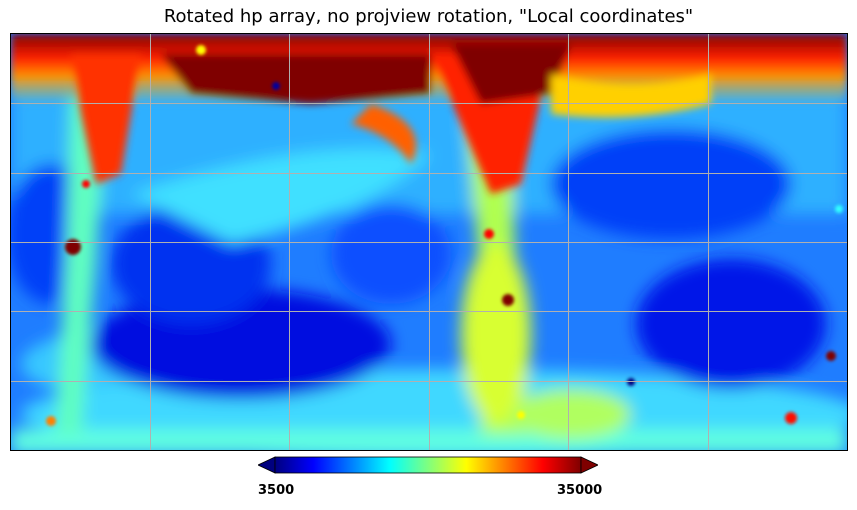 This screenshot has width=857, height=510. I want to click on colorbar-min-label: 3500, so click(276, 490).